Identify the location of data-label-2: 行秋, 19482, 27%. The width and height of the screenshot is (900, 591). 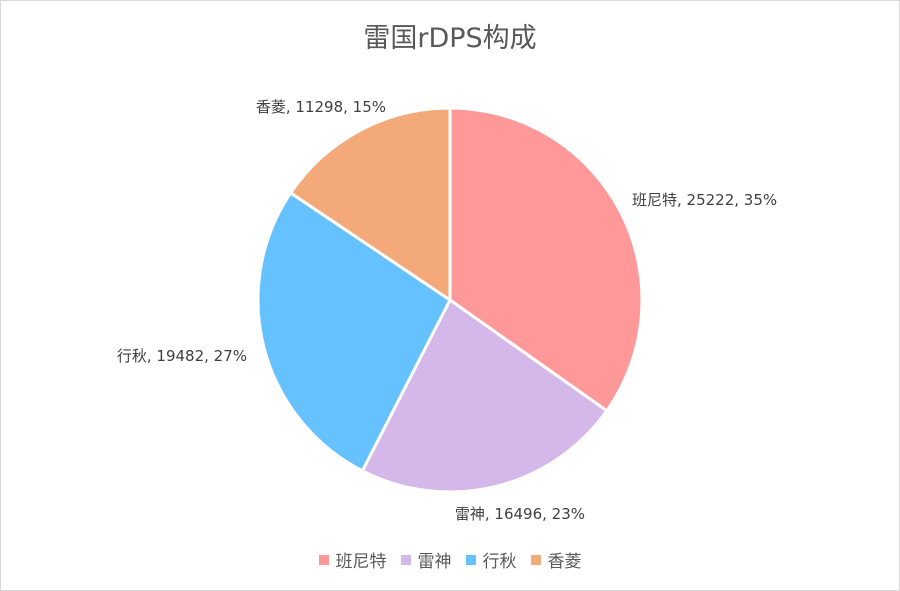
(182, 356).